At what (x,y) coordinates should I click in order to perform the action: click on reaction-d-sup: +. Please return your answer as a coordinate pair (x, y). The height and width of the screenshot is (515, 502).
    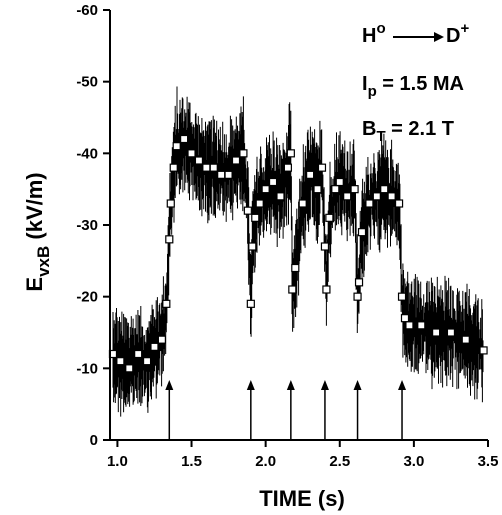
    Looking at the image, I should click on (464, 28).